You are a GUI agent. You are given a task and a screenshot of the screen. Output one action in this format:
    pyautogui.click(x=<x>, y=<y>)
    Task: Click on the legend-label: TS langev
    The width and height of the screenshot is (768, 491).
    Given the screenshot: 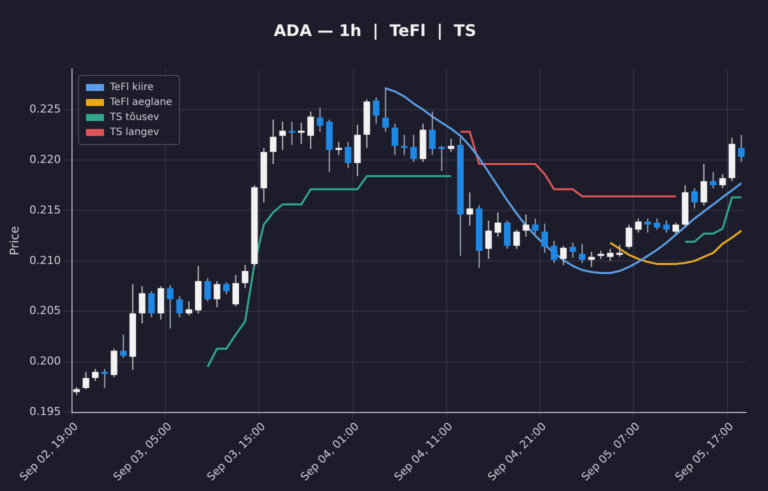 What is the action you would take?
    pyautogui.click(x=135, y=133)
    